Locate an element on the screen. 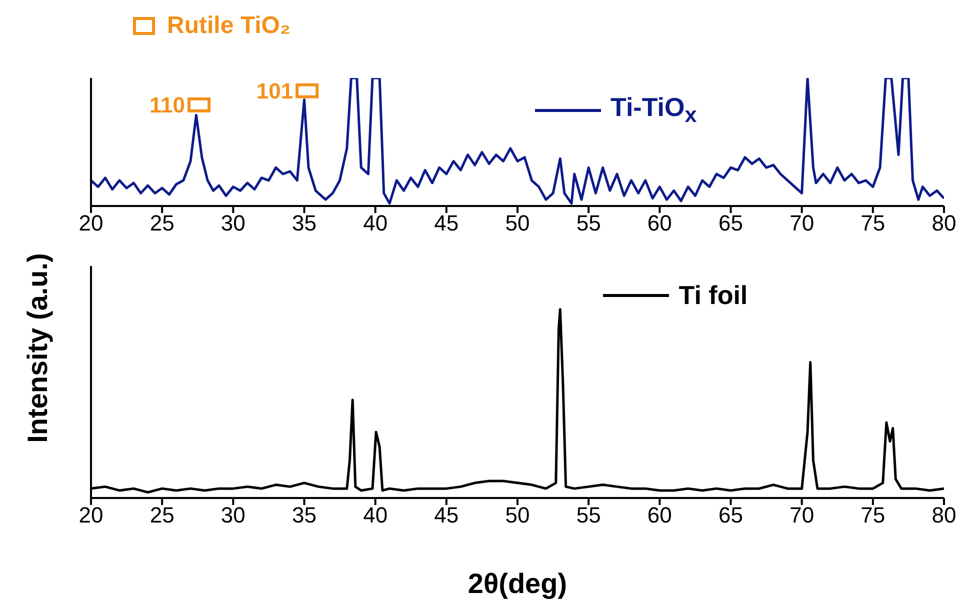  legend-label: Rutile TiO₂ is located at coordinates (229, 26).